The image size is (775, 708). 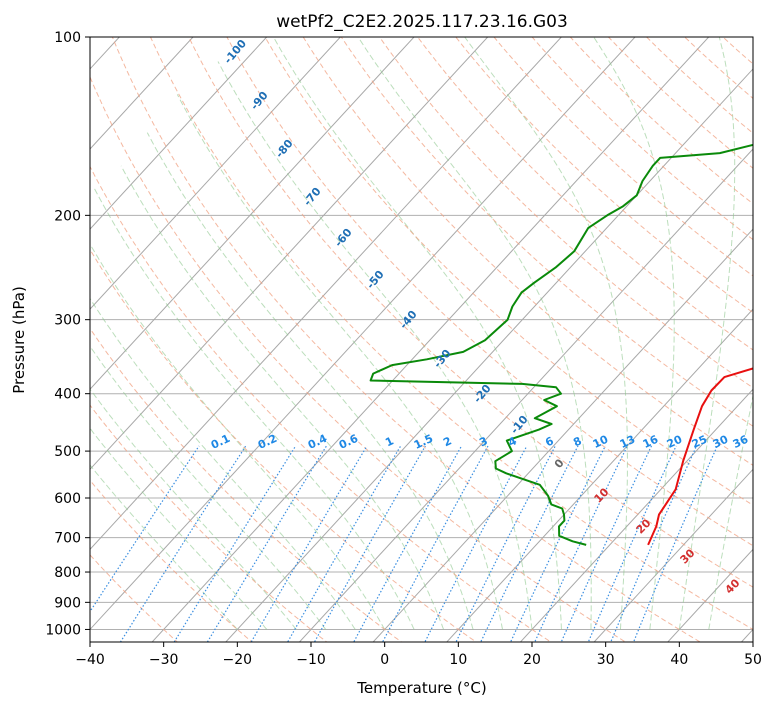 What do you see at coordinates (675, 442) in the screenshot?
I see `mixing-ratio-label: 20` at bounding box center [675, 442].